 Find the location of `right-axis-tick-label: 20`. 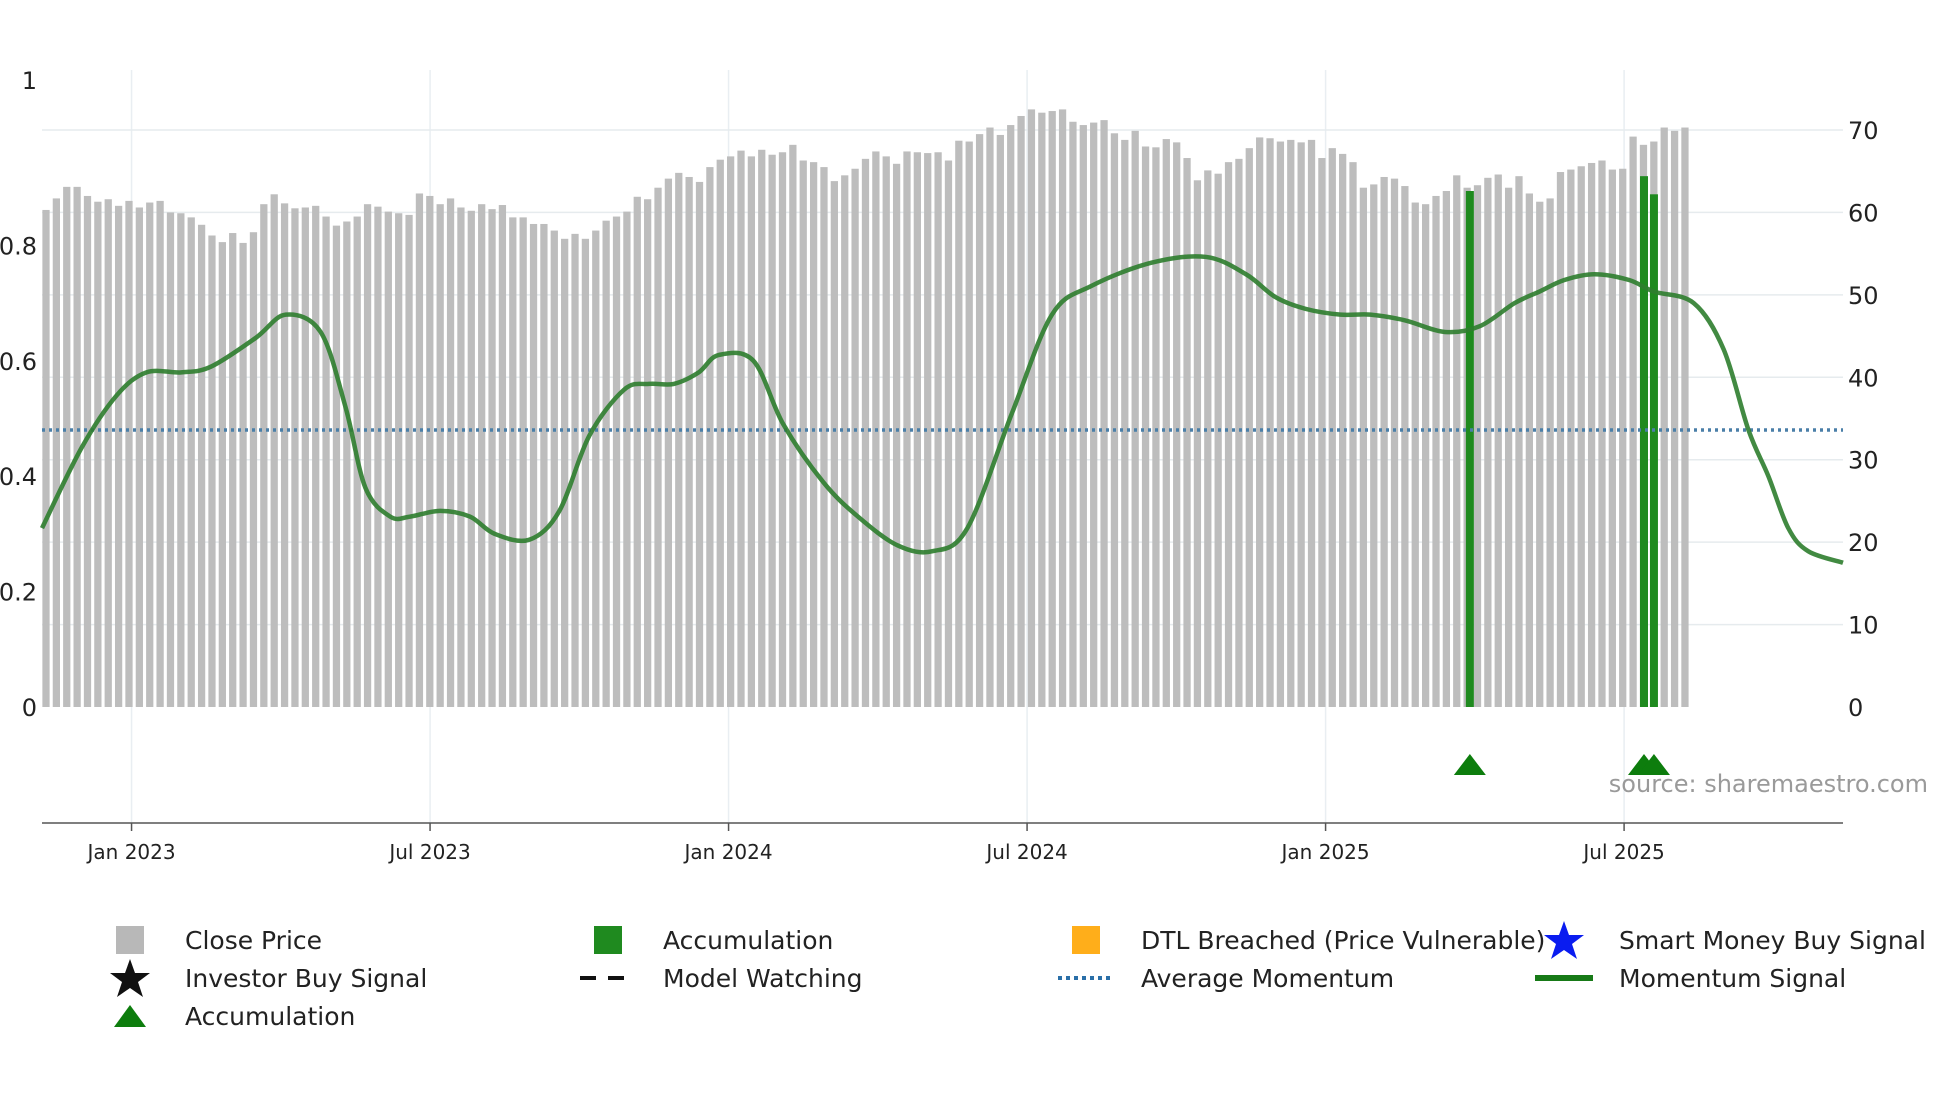

right-axis-tick-label: 20 is located at coordinates (1863, 543).